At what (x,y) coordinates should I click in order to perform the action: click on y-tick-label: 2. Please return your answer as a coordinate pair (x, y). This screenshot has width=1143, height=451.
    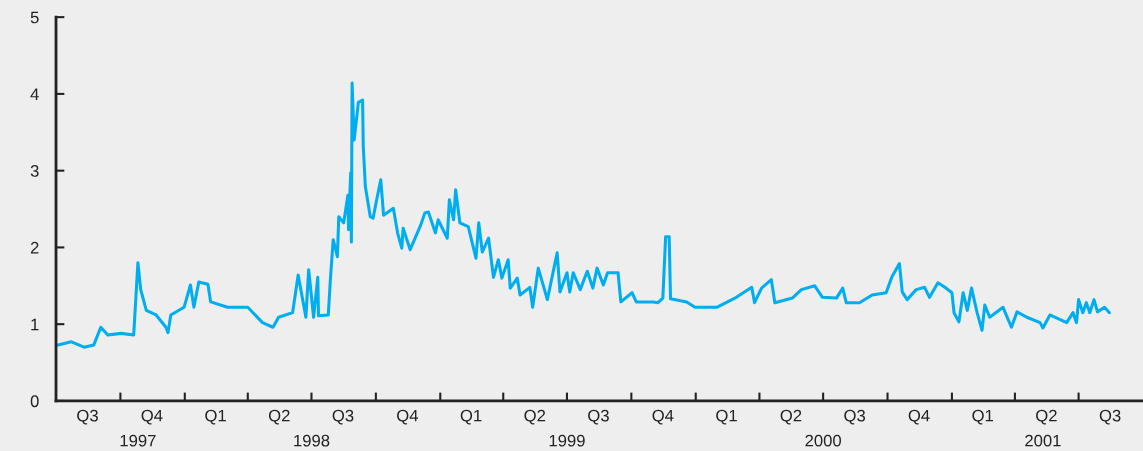
    Looking at the image, I should click on (34, 247).